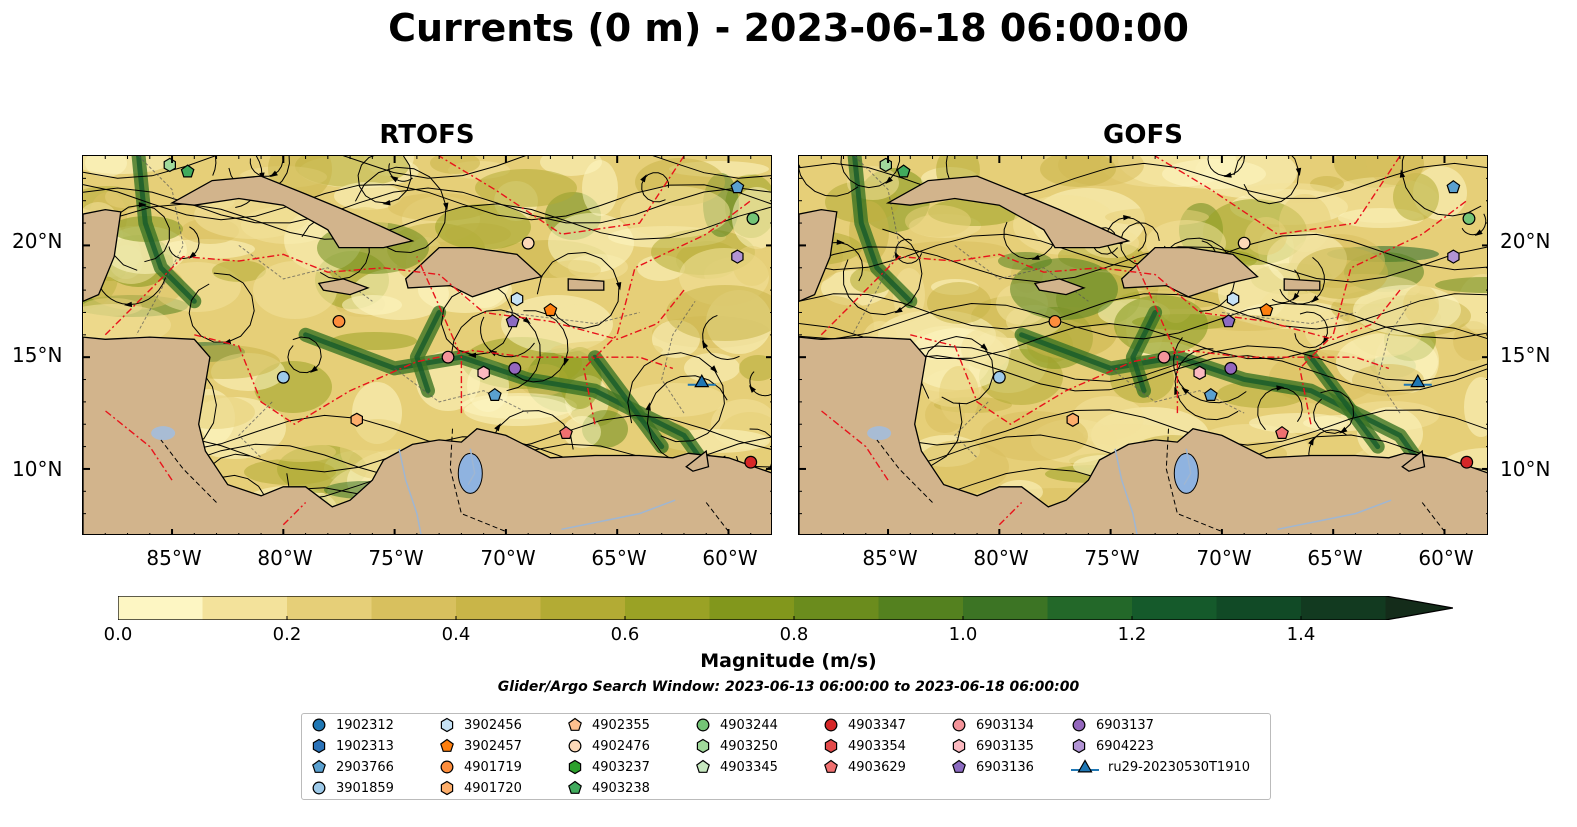 This screenshot has width=1577, height=827. Describe the element at coordinates (749, 767) in the screenshot. I see `legend-label: 4903345` at that location.